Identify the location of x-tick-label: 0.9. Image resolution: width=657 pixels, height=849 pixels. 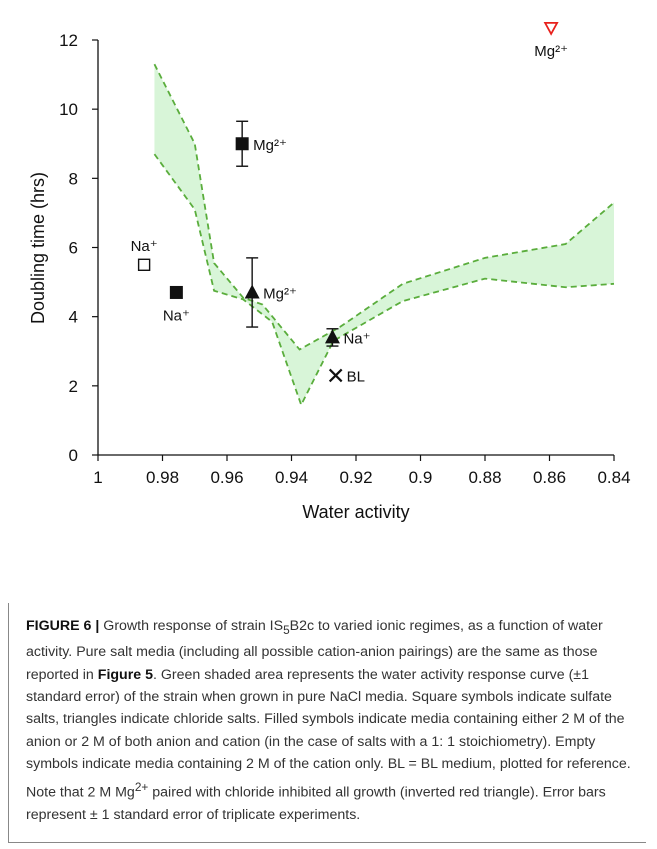
(421, 477).